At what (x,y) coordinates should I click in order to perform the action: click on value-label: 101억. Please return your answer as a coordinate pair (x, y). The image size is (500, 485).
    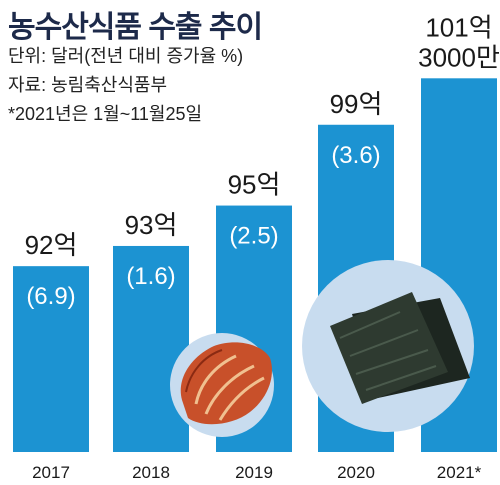
    Looking at the image, I should click on (458, 27).